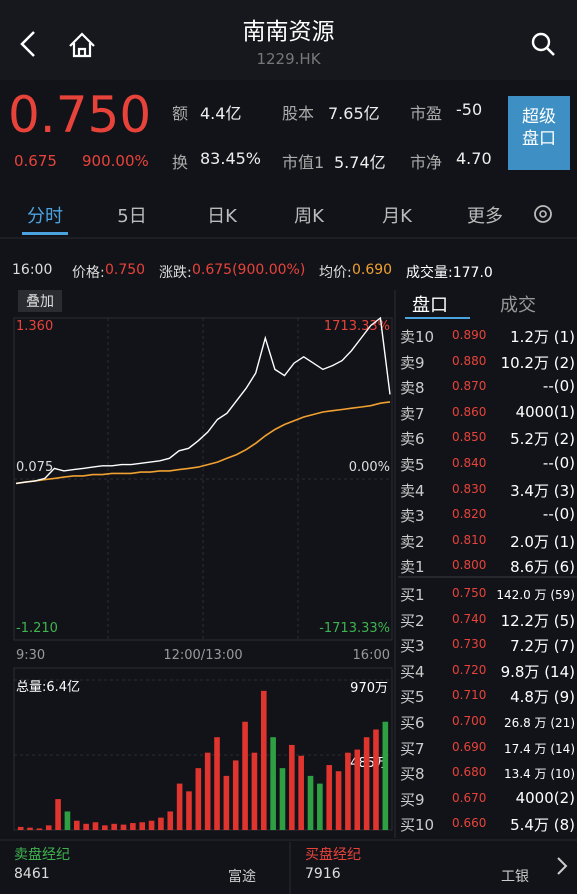 The width and height of the screenshot is (577, 894). Describe the element at coordinates (242, 877) in the screenshot. I see `broker-name: 富途` at that location.